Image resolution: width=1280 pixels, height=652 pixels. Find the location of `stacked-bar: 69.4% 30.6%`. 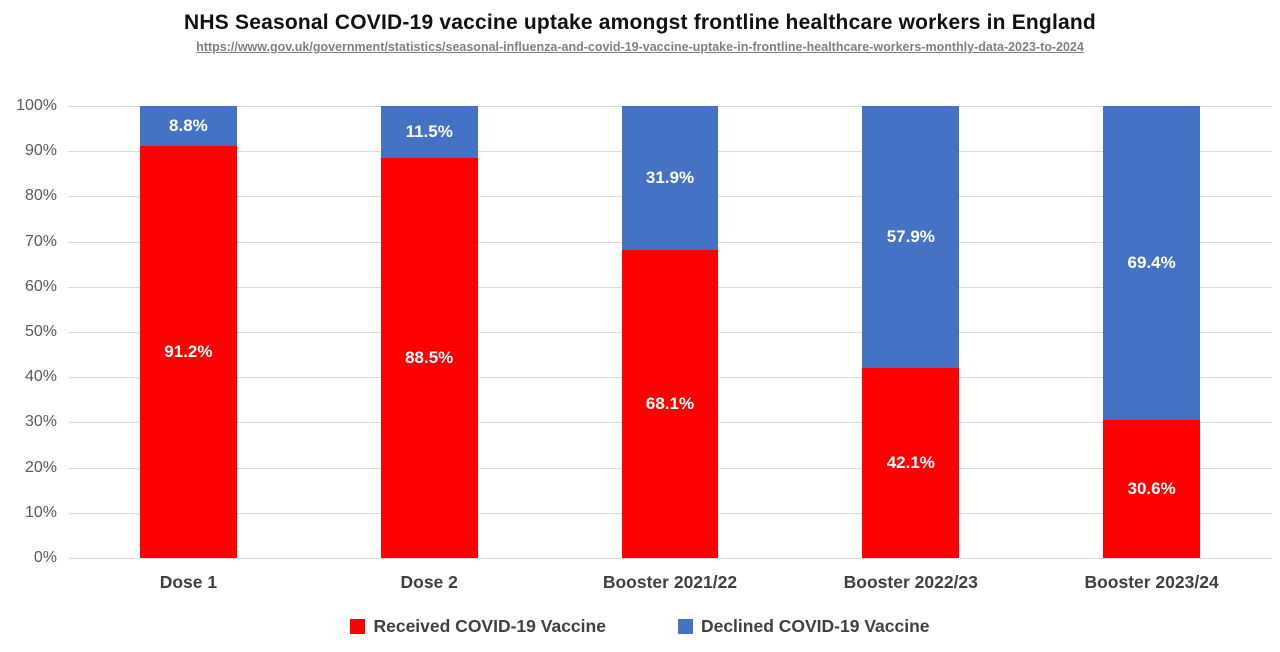

stacked-bar: 69.4% 30.6% is located at coordinates (1151, 332).